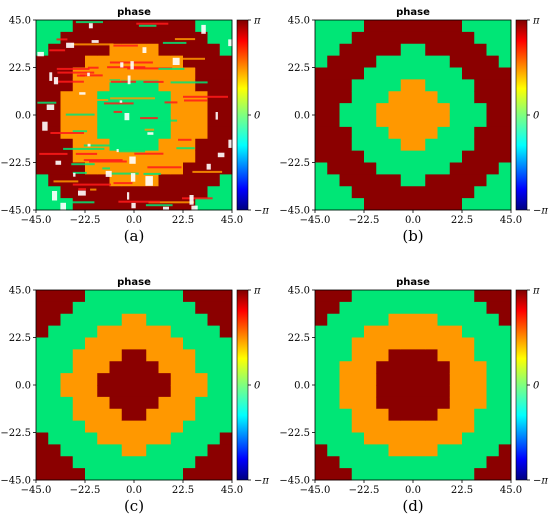 The image size is (550, 521). What do you see at coordinates (413, 385) in the screenshot?
I see `heatmap-cells` at bounding box center [413, 385].